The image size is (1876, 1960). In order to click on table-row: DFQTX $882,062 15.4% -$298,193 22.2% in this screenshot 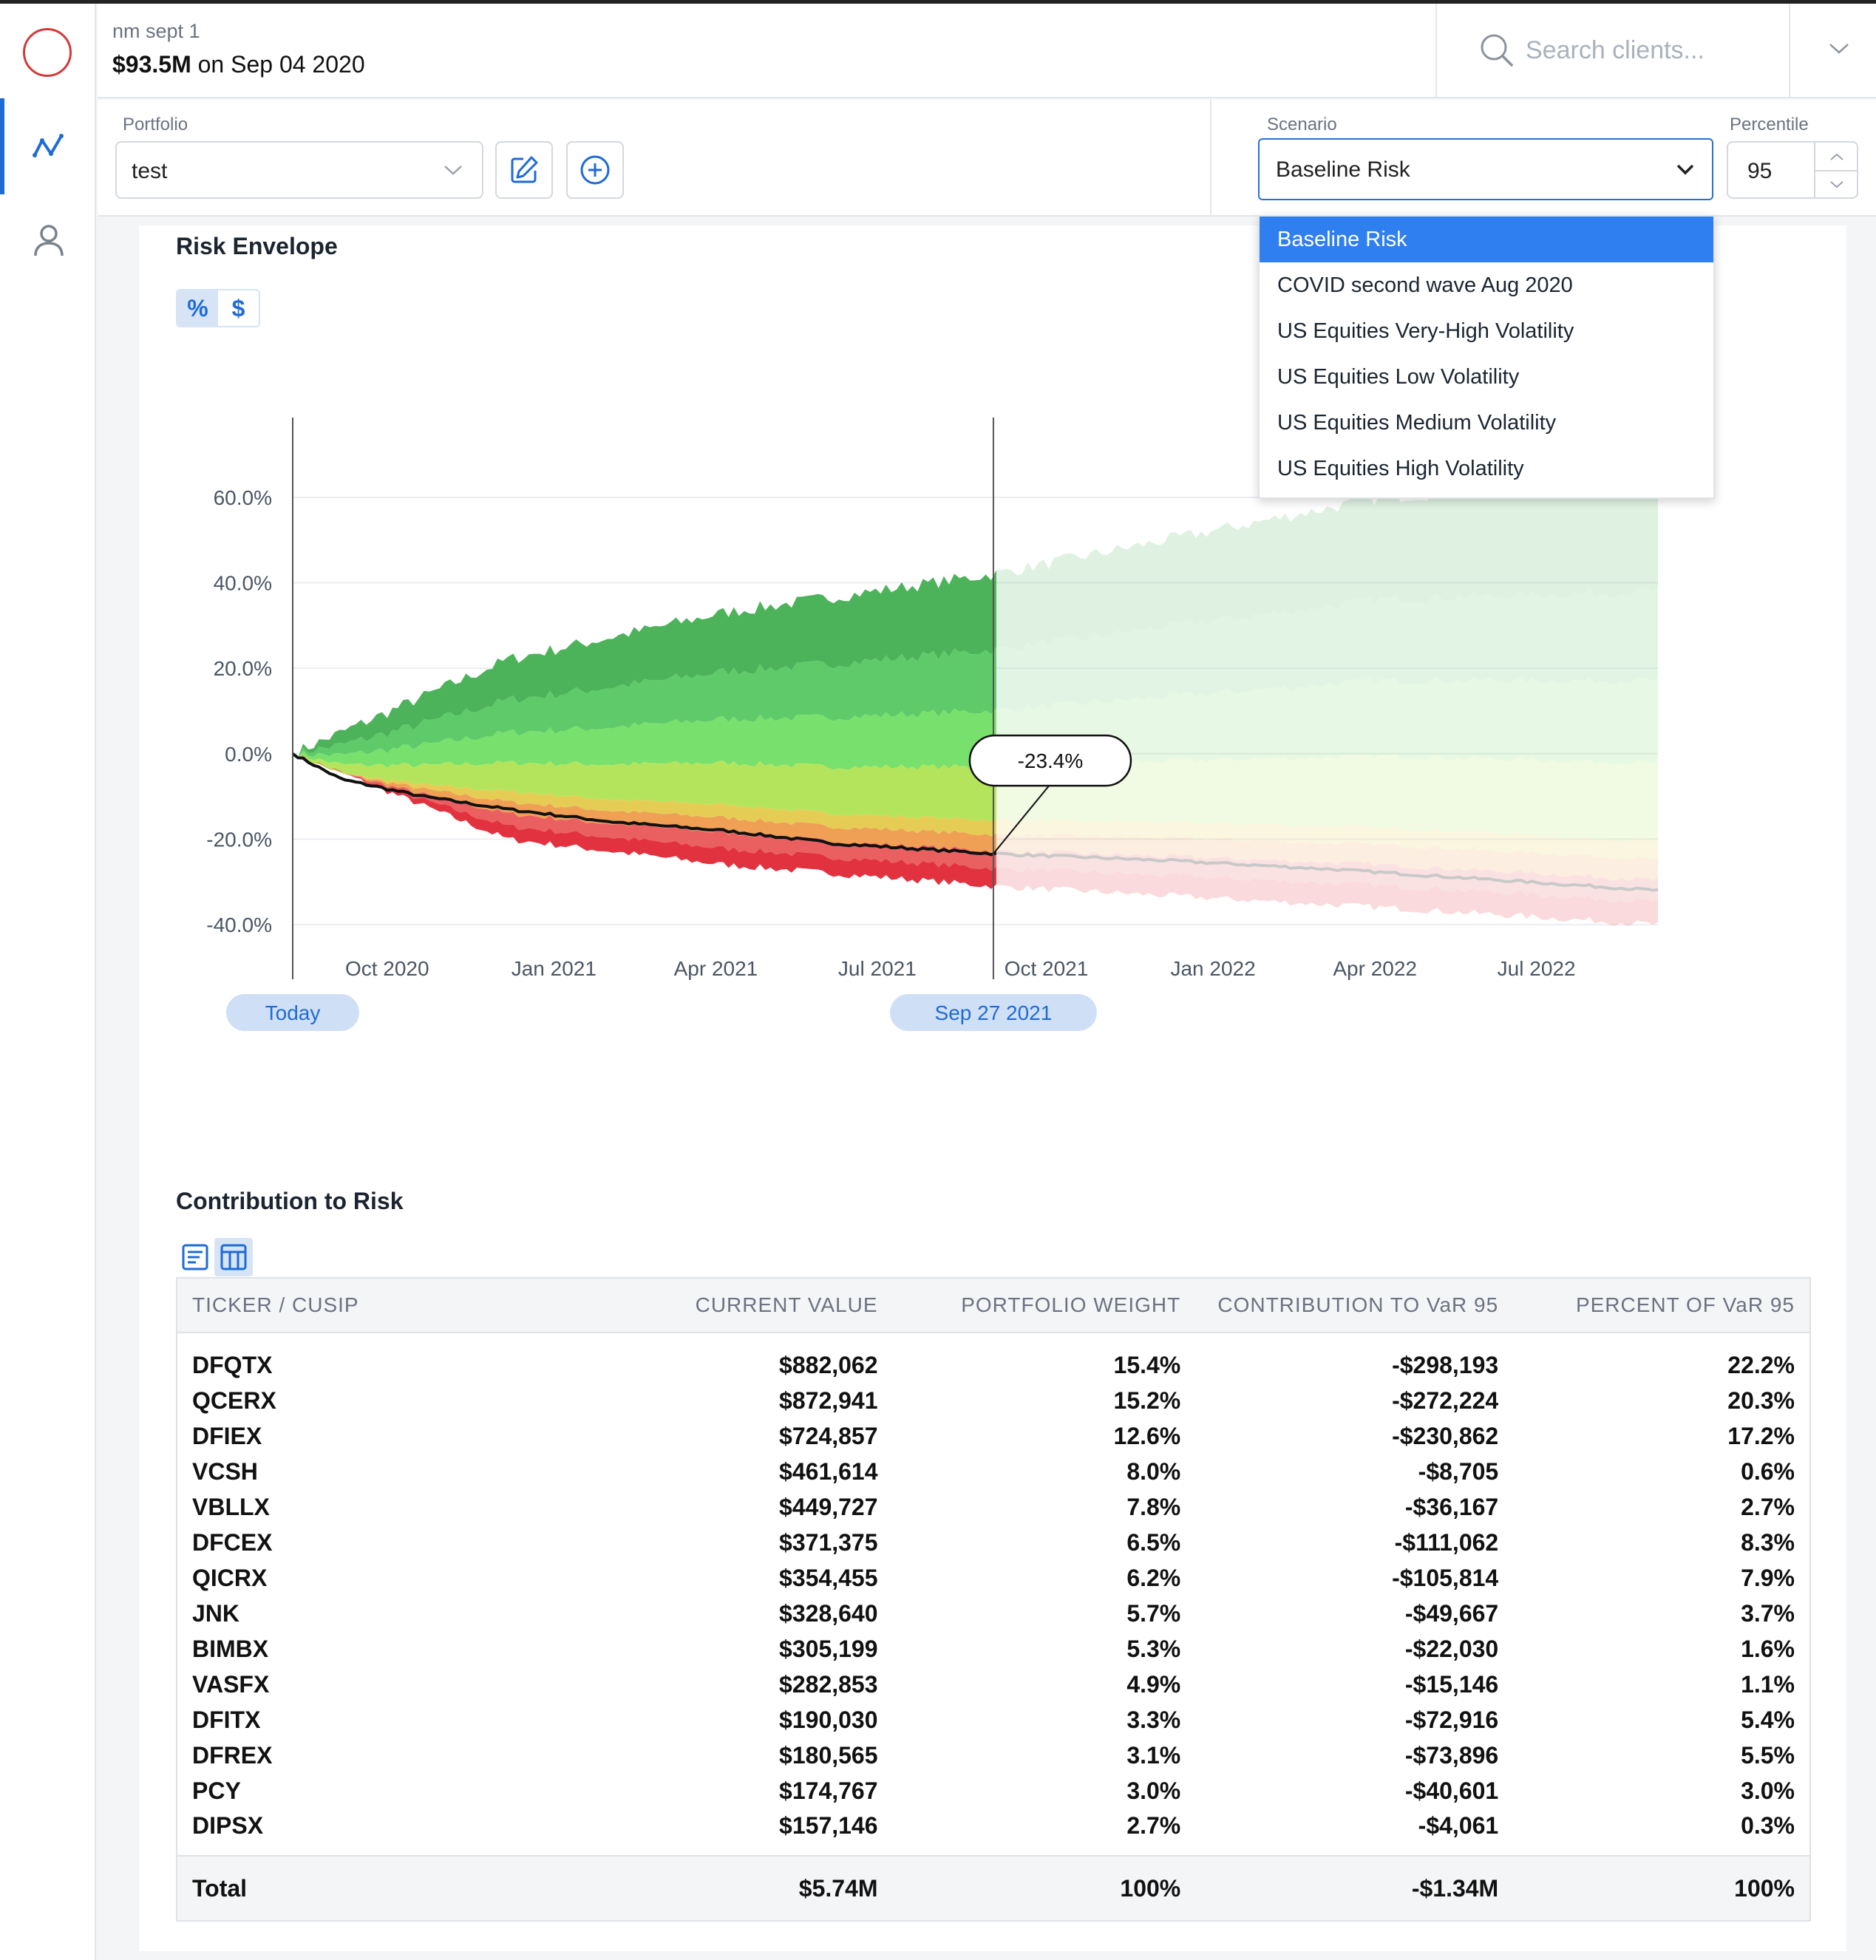, I will do `click(993, 1358)`.